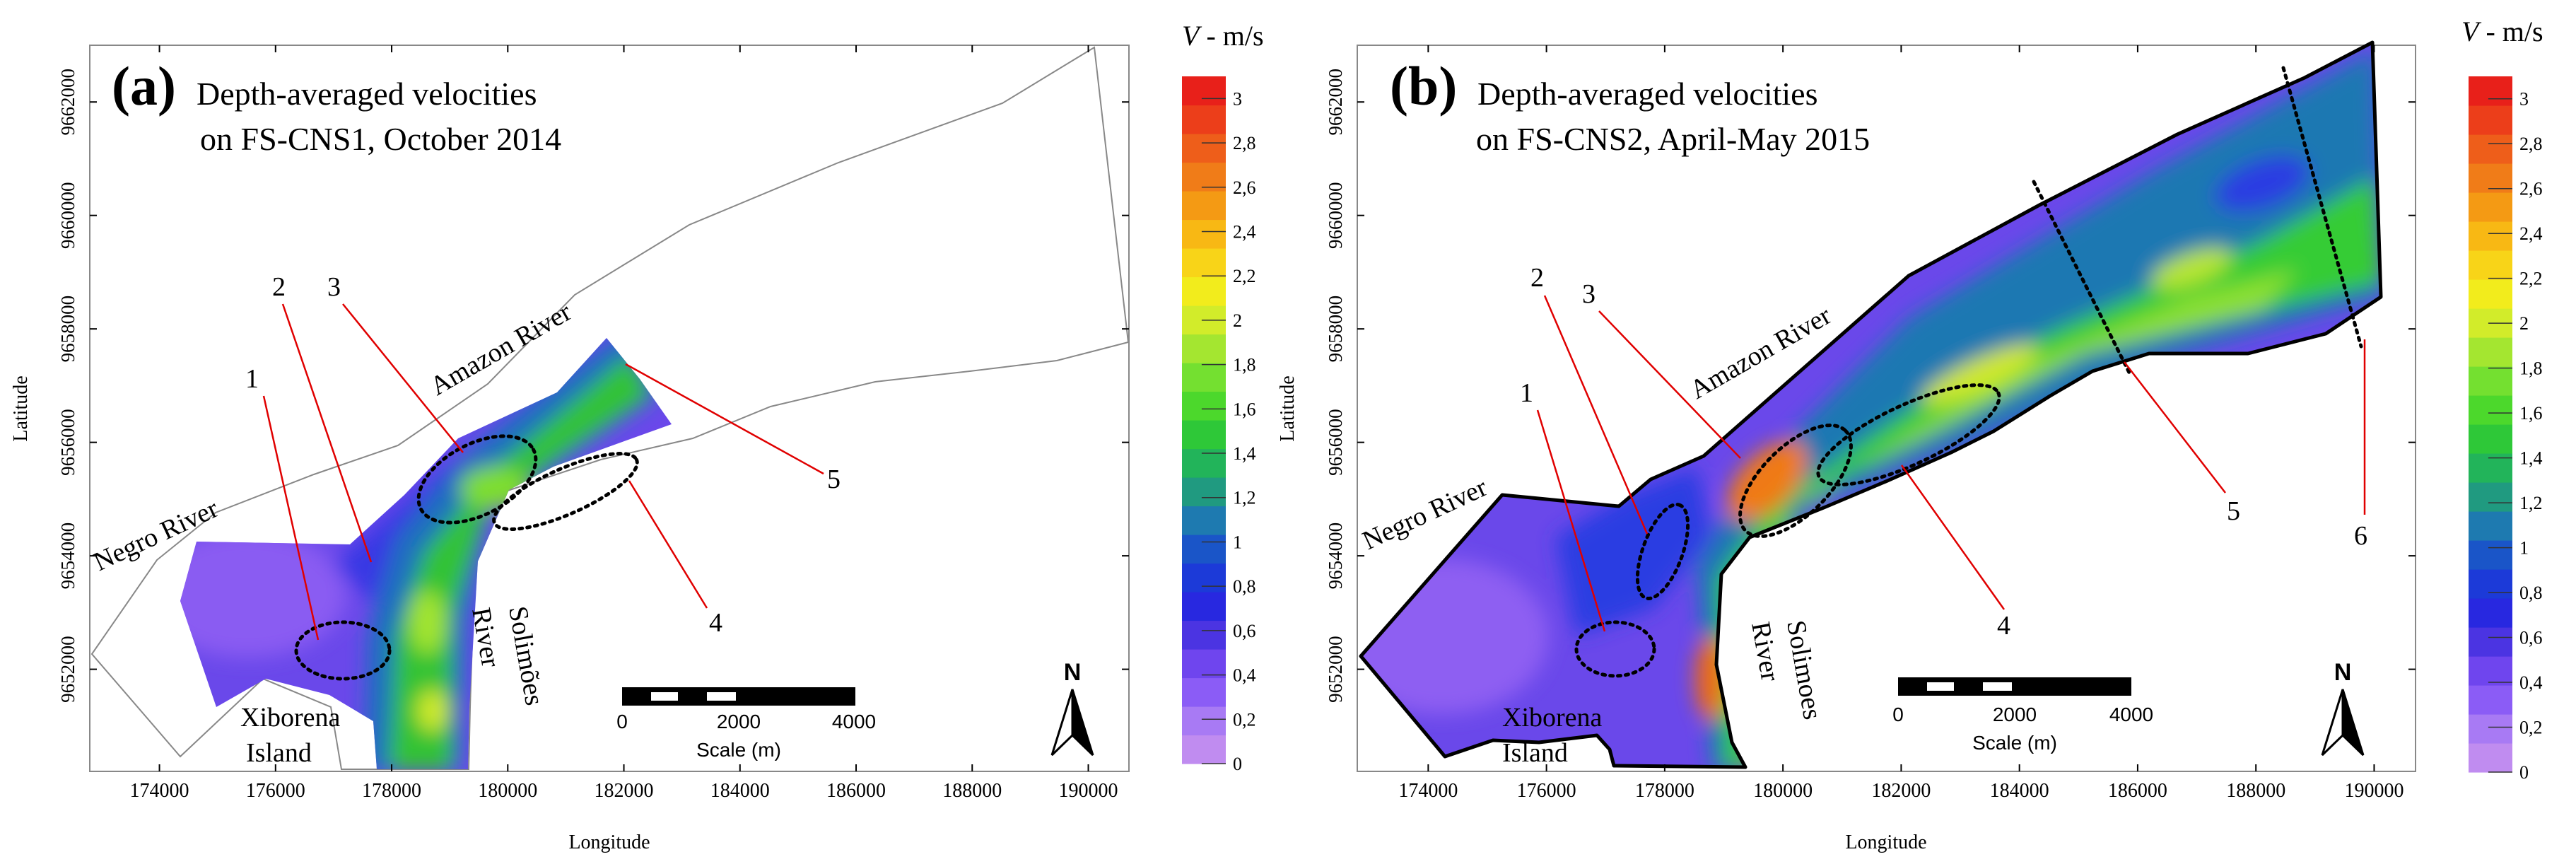  What do you see at coordinates (67, 329) in the screenshot?
I see `panel-a-y-tick-label: 9658000` at bounding box center [67, 329].